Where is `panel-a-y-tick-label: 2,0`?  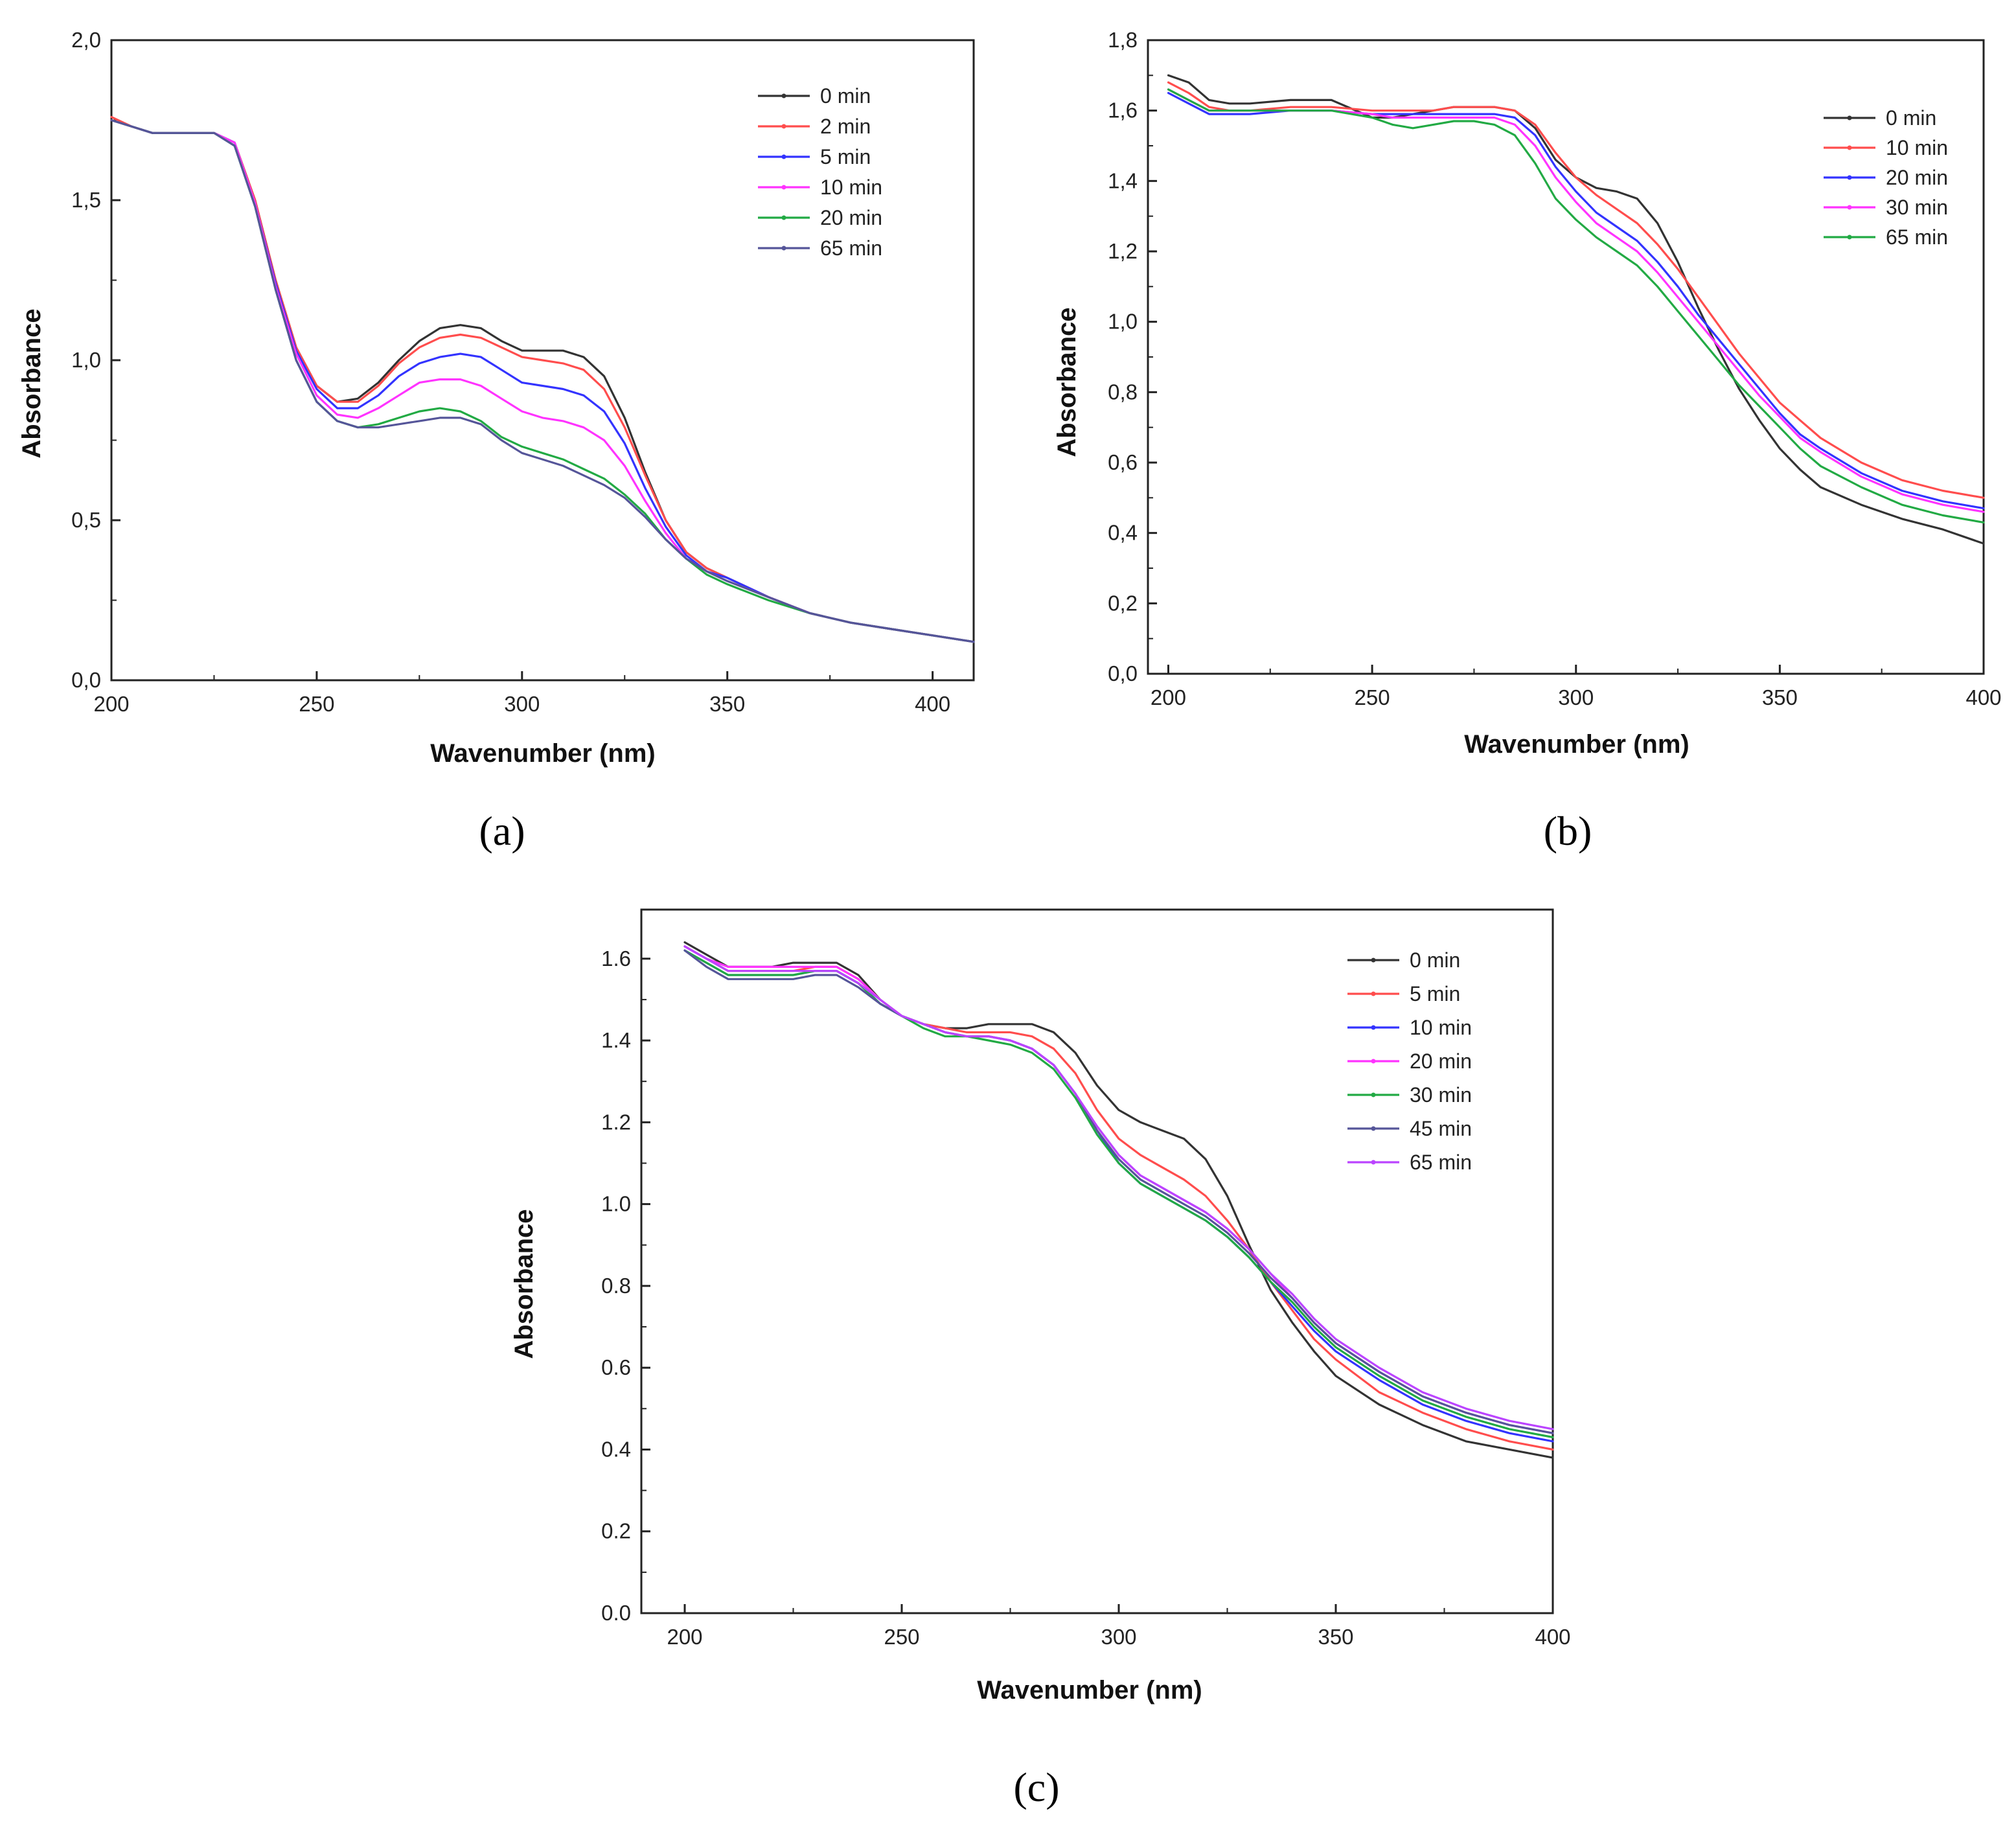
panel-a-y-tick-label: 2,0 is located at coordinates (86, 40).